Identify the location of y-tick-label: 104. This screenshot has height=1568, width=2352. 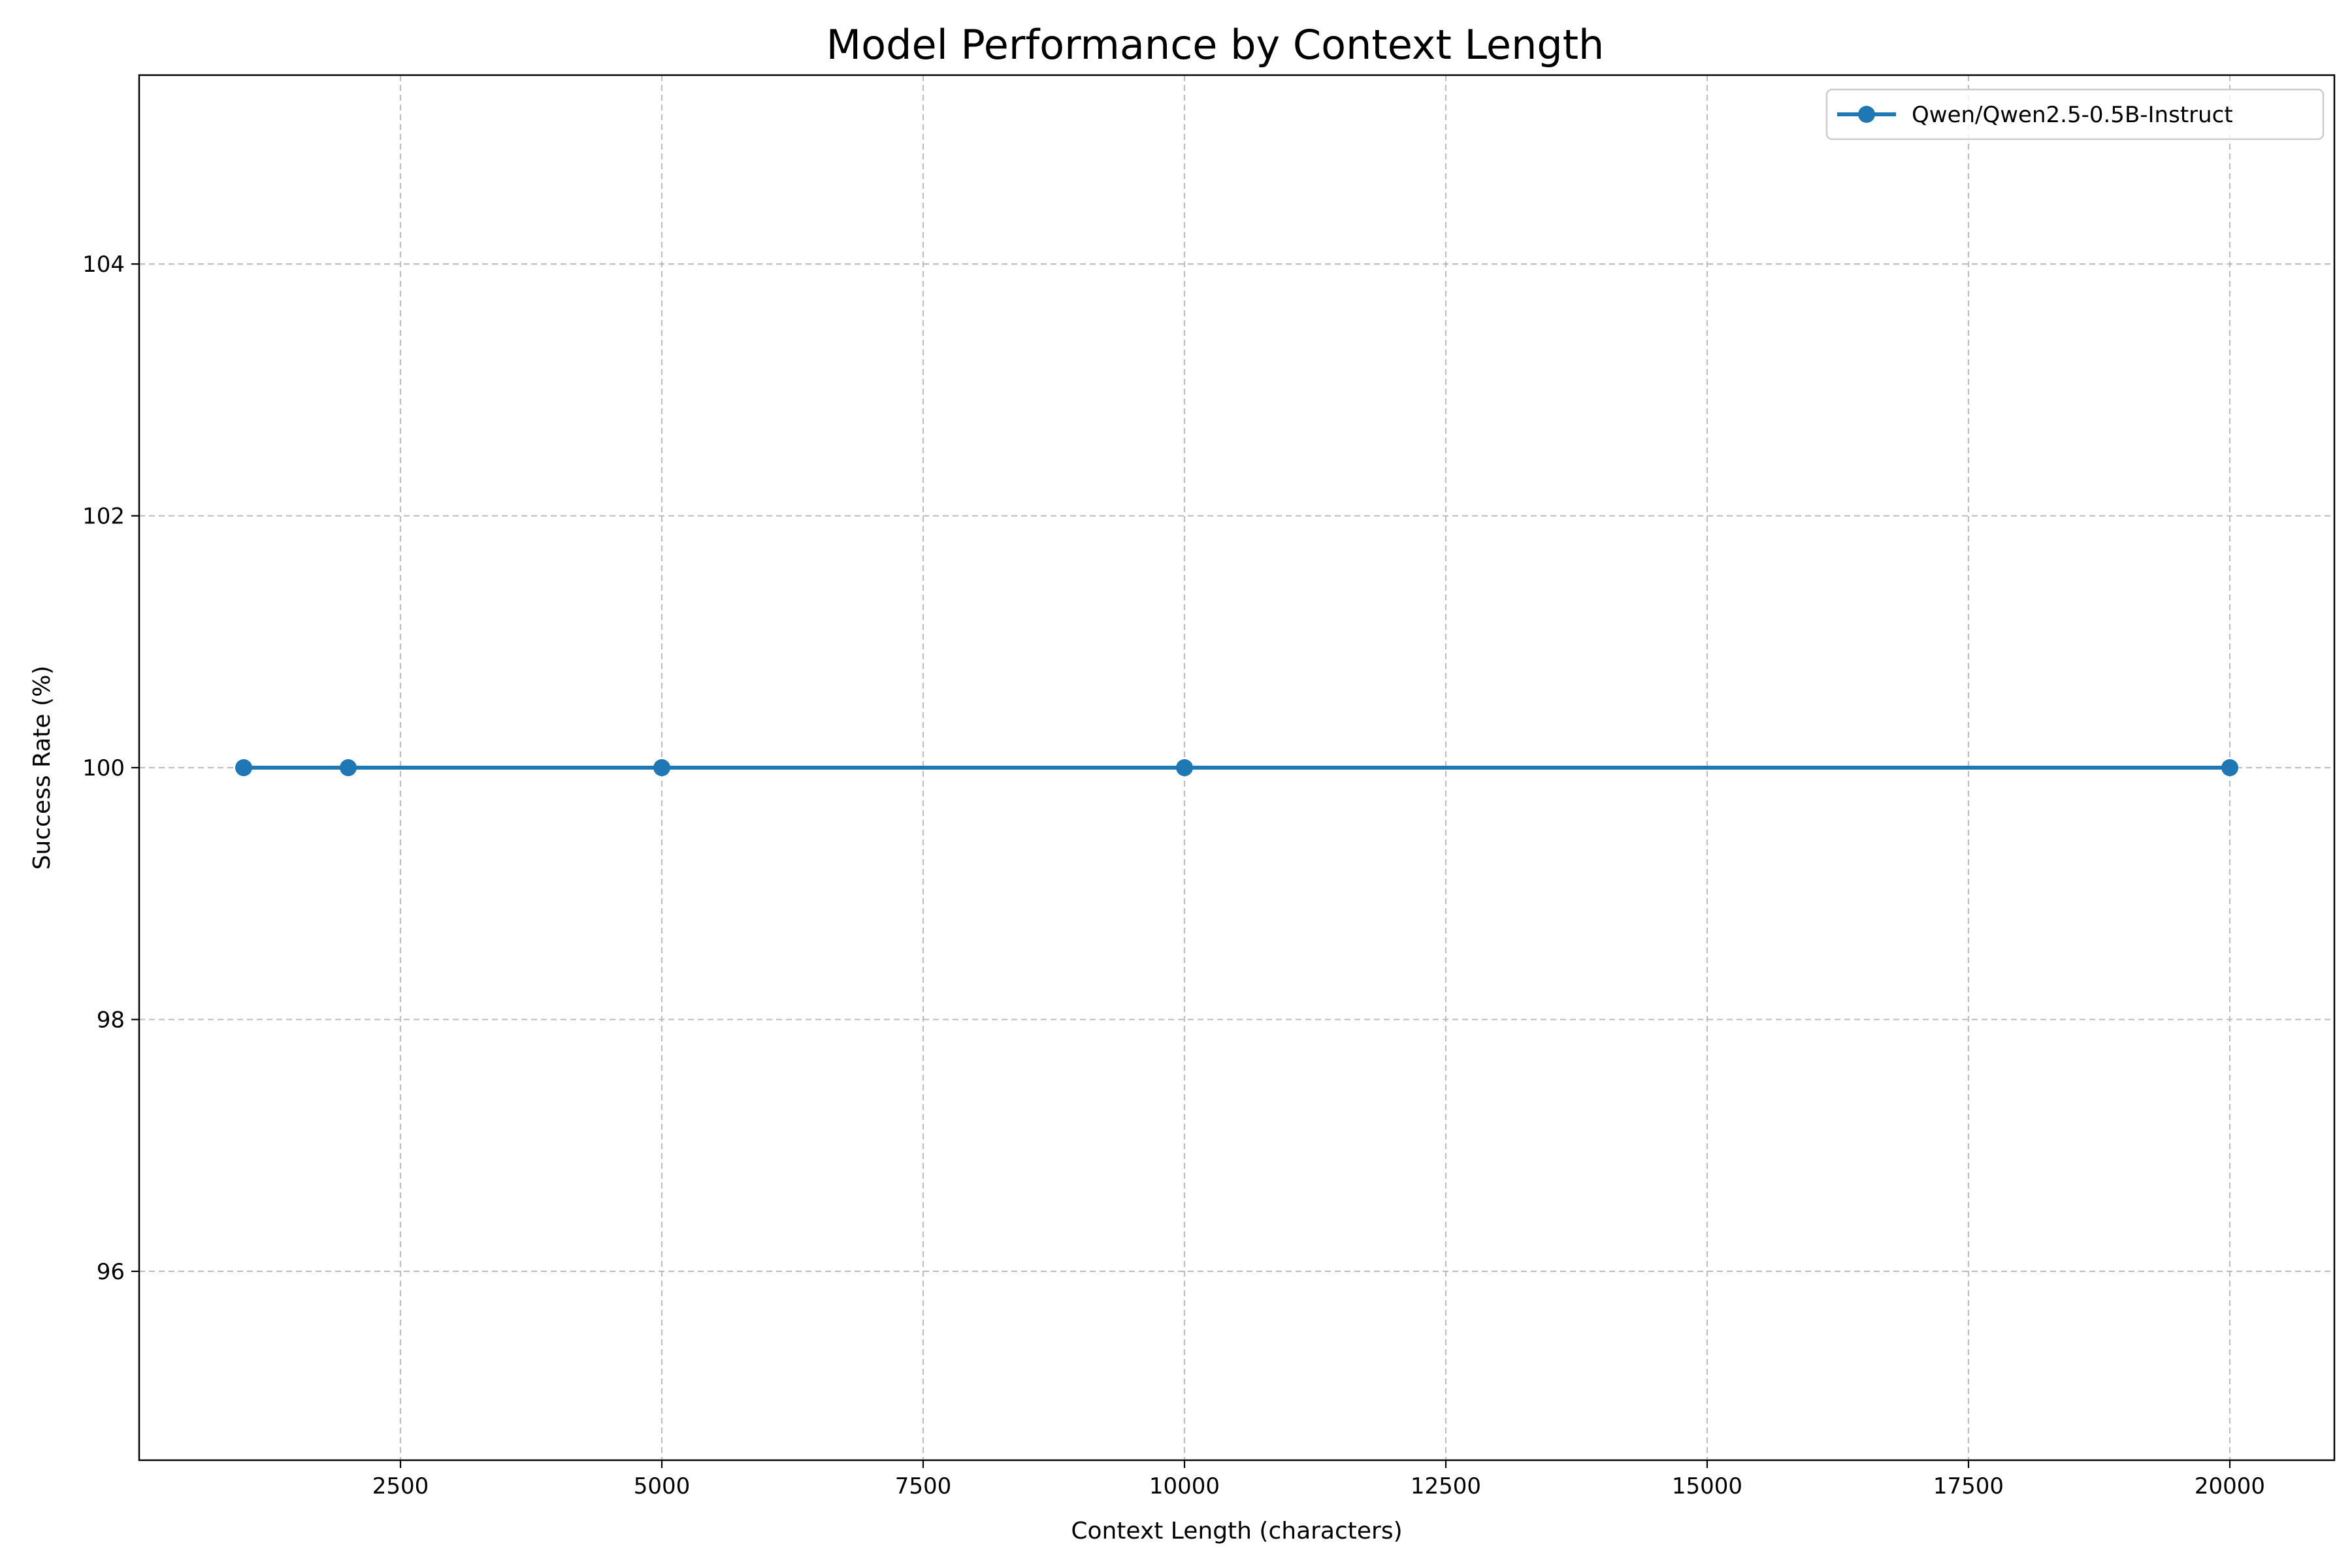
(103, 265).